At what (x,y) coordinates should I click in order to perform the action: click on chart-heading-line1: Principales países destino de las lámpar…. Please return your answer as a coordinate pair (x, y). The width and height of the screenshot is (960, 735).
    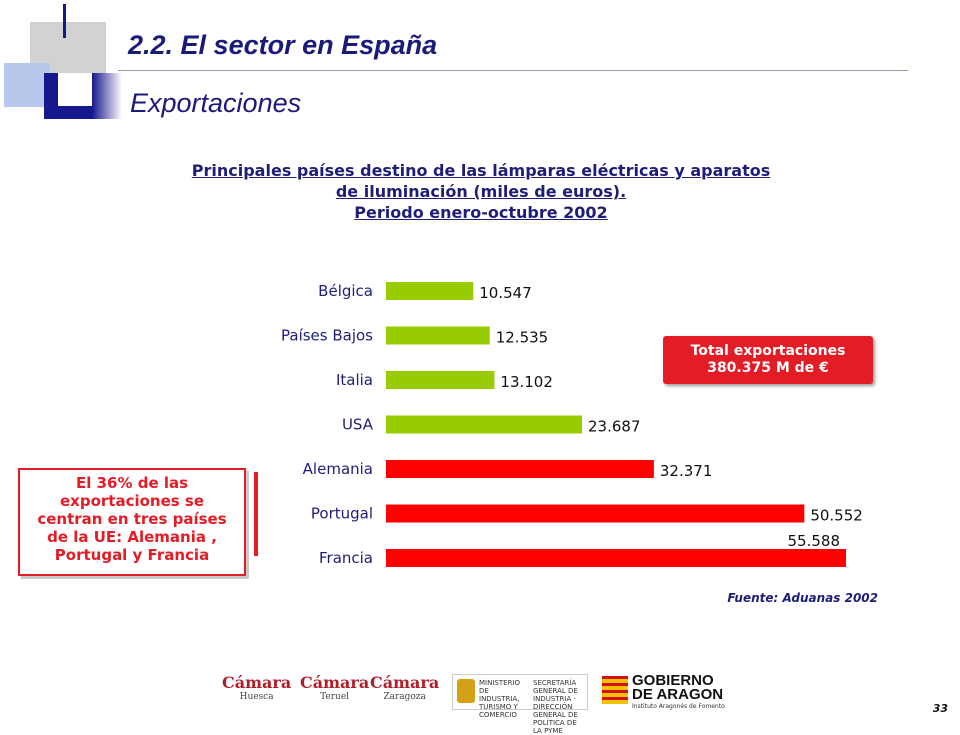
    Looking at the image, I should click on (481, 170).